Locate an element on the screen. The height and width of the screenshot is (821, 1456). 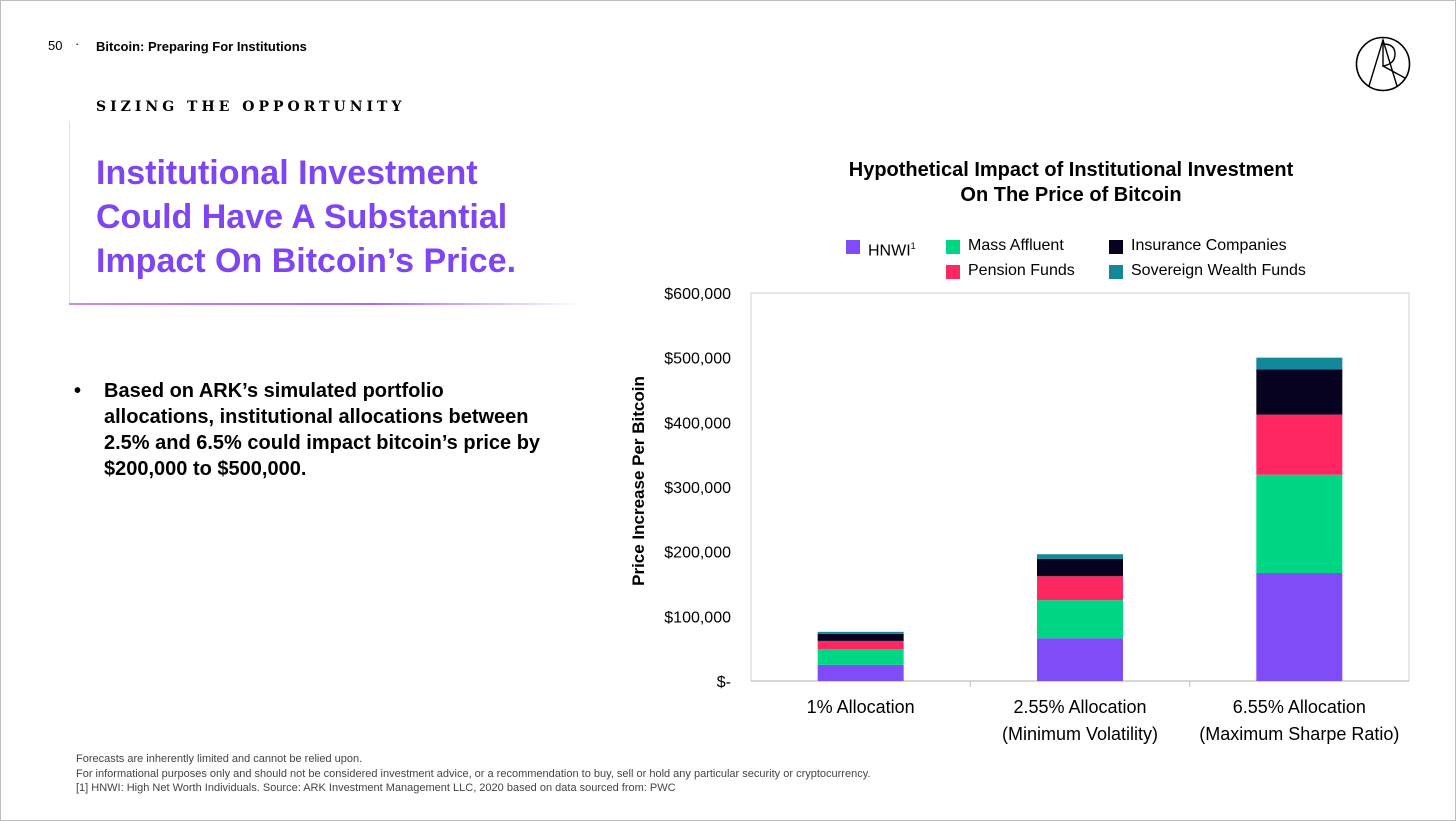
y-tick-label: $- is located at coordinates (724, 682).